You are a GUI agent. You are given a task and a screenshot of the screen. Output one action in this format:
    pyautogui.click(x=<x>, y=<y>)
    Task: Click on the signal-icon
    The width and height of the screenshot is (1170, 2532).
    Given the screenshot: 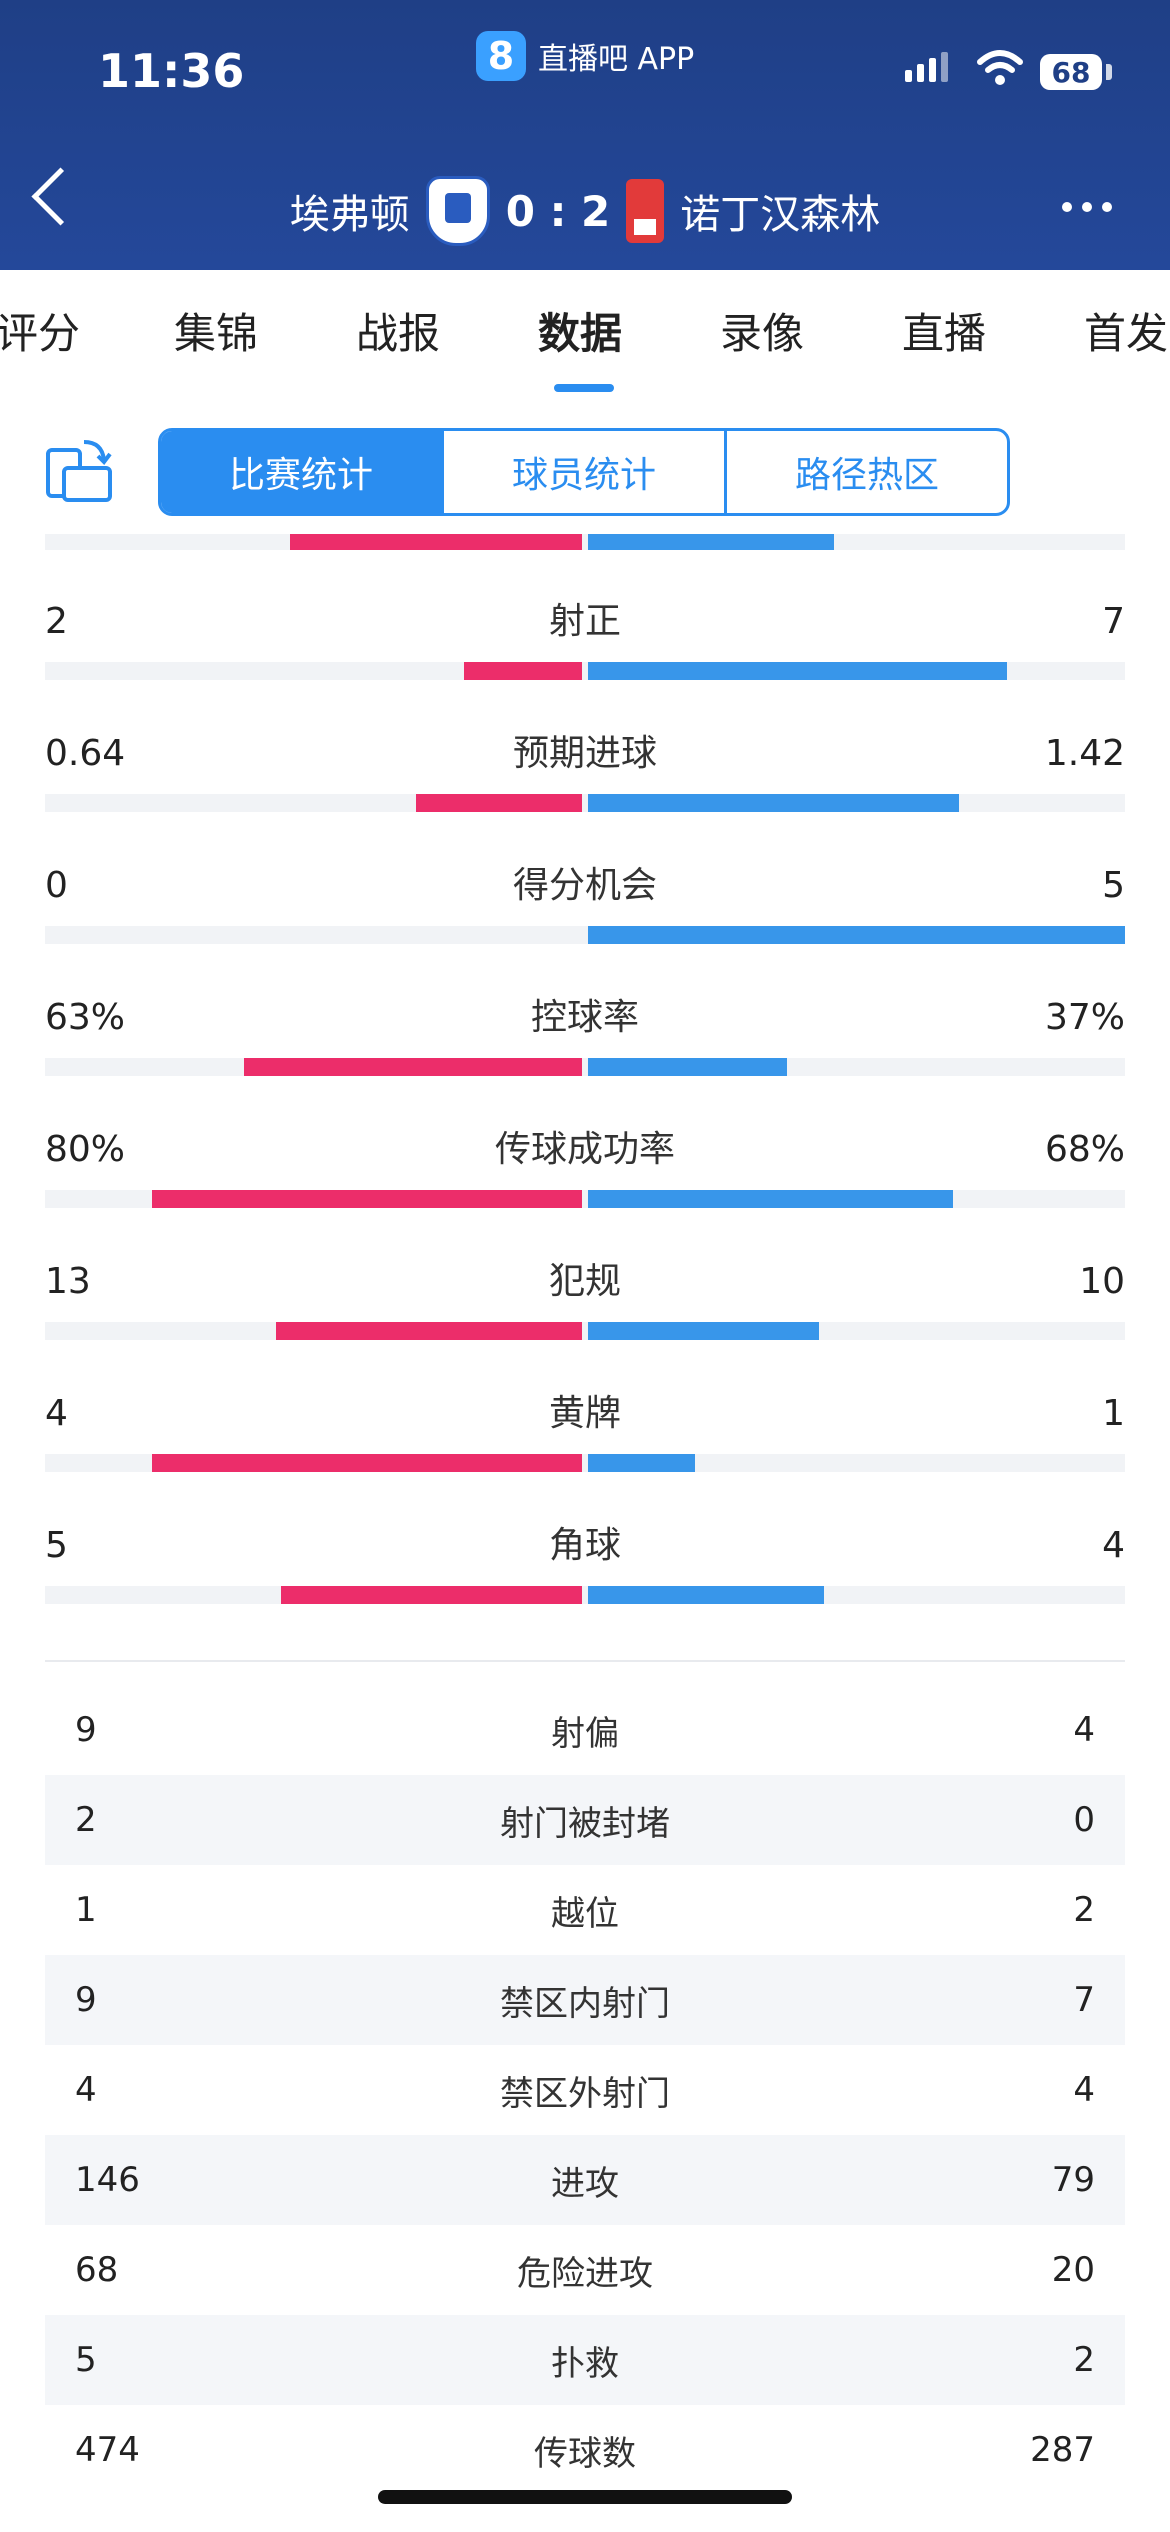 What is the action you would take?
    pyautogui.click(x=926, y=67)
    